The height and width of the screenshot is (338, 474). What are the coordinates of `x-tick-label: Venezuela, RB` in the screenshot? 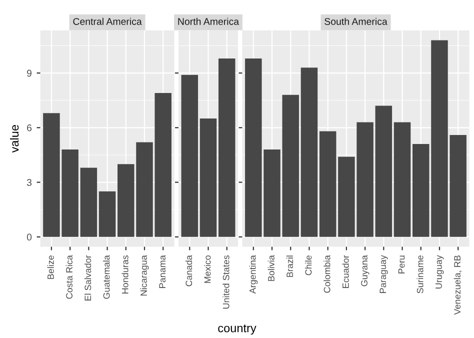 It's located at (458, 285).